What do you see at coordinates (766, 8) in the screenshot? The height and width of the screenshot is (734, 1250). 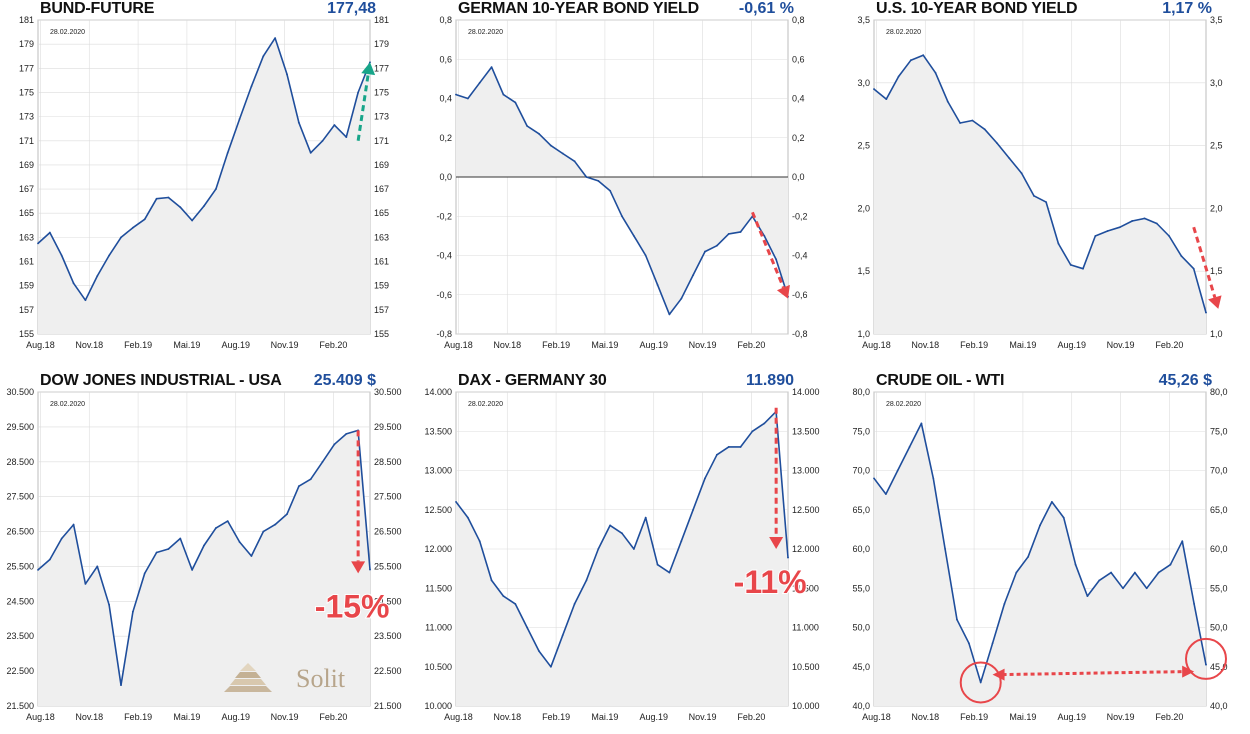 I see `chart-value: -0,61 %` at bounding box center [766, 8].